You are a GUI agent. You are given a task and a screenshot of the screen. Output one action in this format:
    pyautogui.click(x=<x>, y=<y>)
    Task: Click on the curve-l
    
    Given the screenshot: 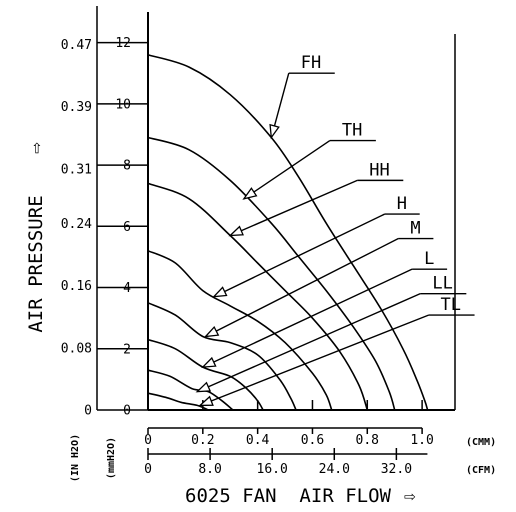 What is the action you would take?
    pyautogui.click(x=205, y=374)
    